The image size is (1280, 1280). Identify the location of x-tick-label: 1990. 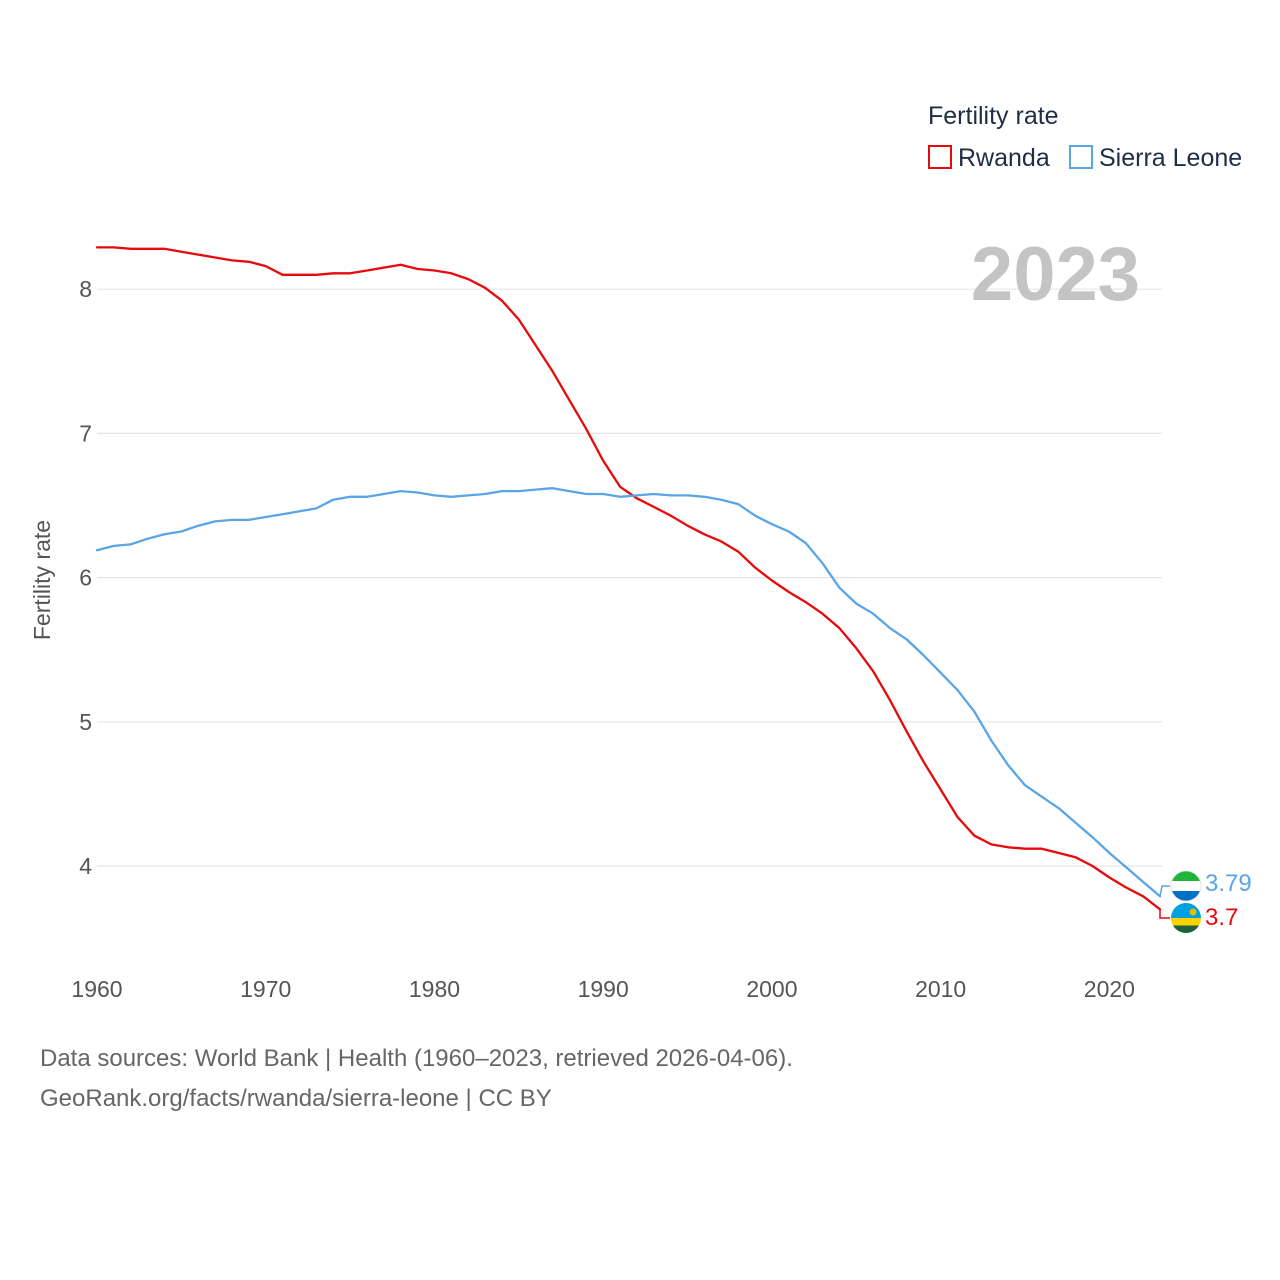
(603, 989).